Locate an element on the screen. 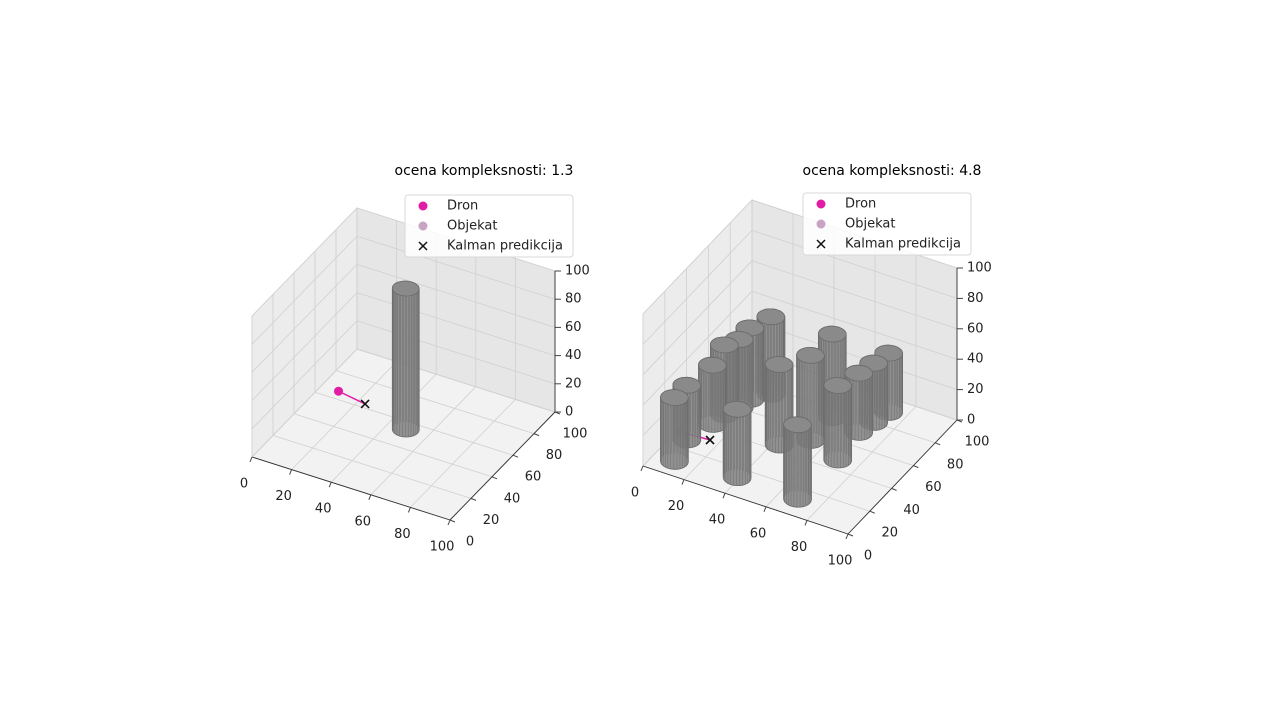 This screenshot has height=720, width=1280. chart-title: ocena kompleksnosti: 4.8 is located at coordinates (892, 171).